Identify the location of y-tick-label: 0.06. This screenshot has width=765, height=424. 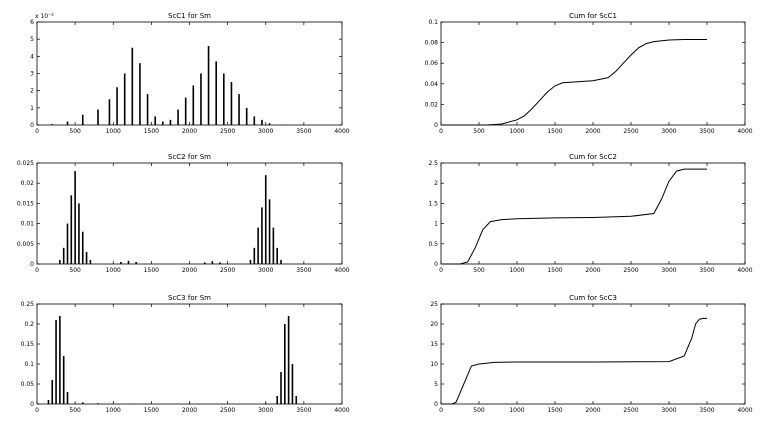
(432, 63).